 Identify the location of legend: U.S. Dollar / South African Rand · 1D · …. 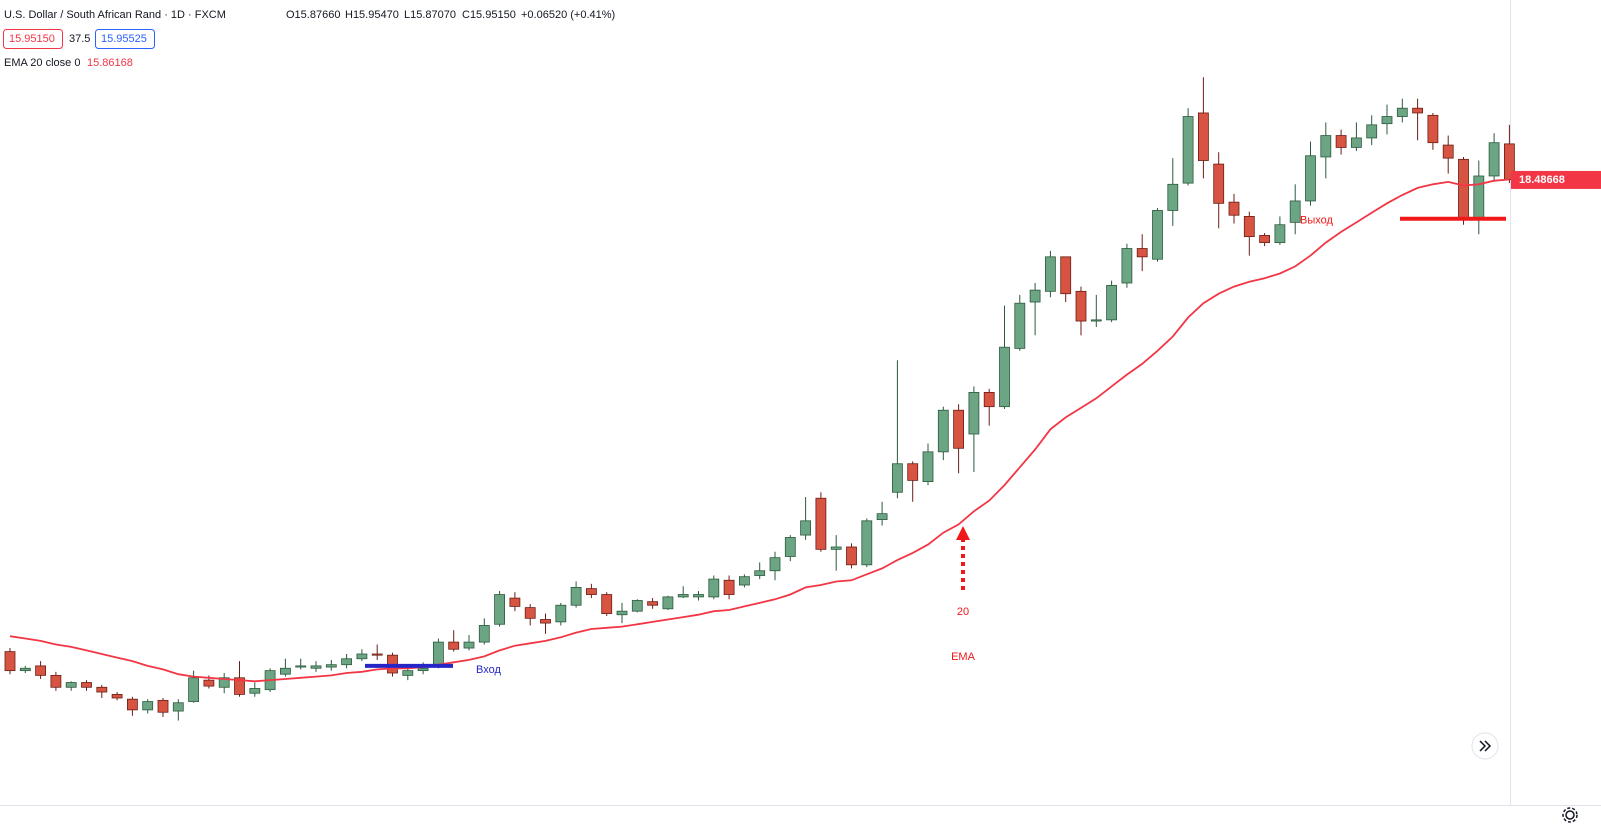
(309, 39).